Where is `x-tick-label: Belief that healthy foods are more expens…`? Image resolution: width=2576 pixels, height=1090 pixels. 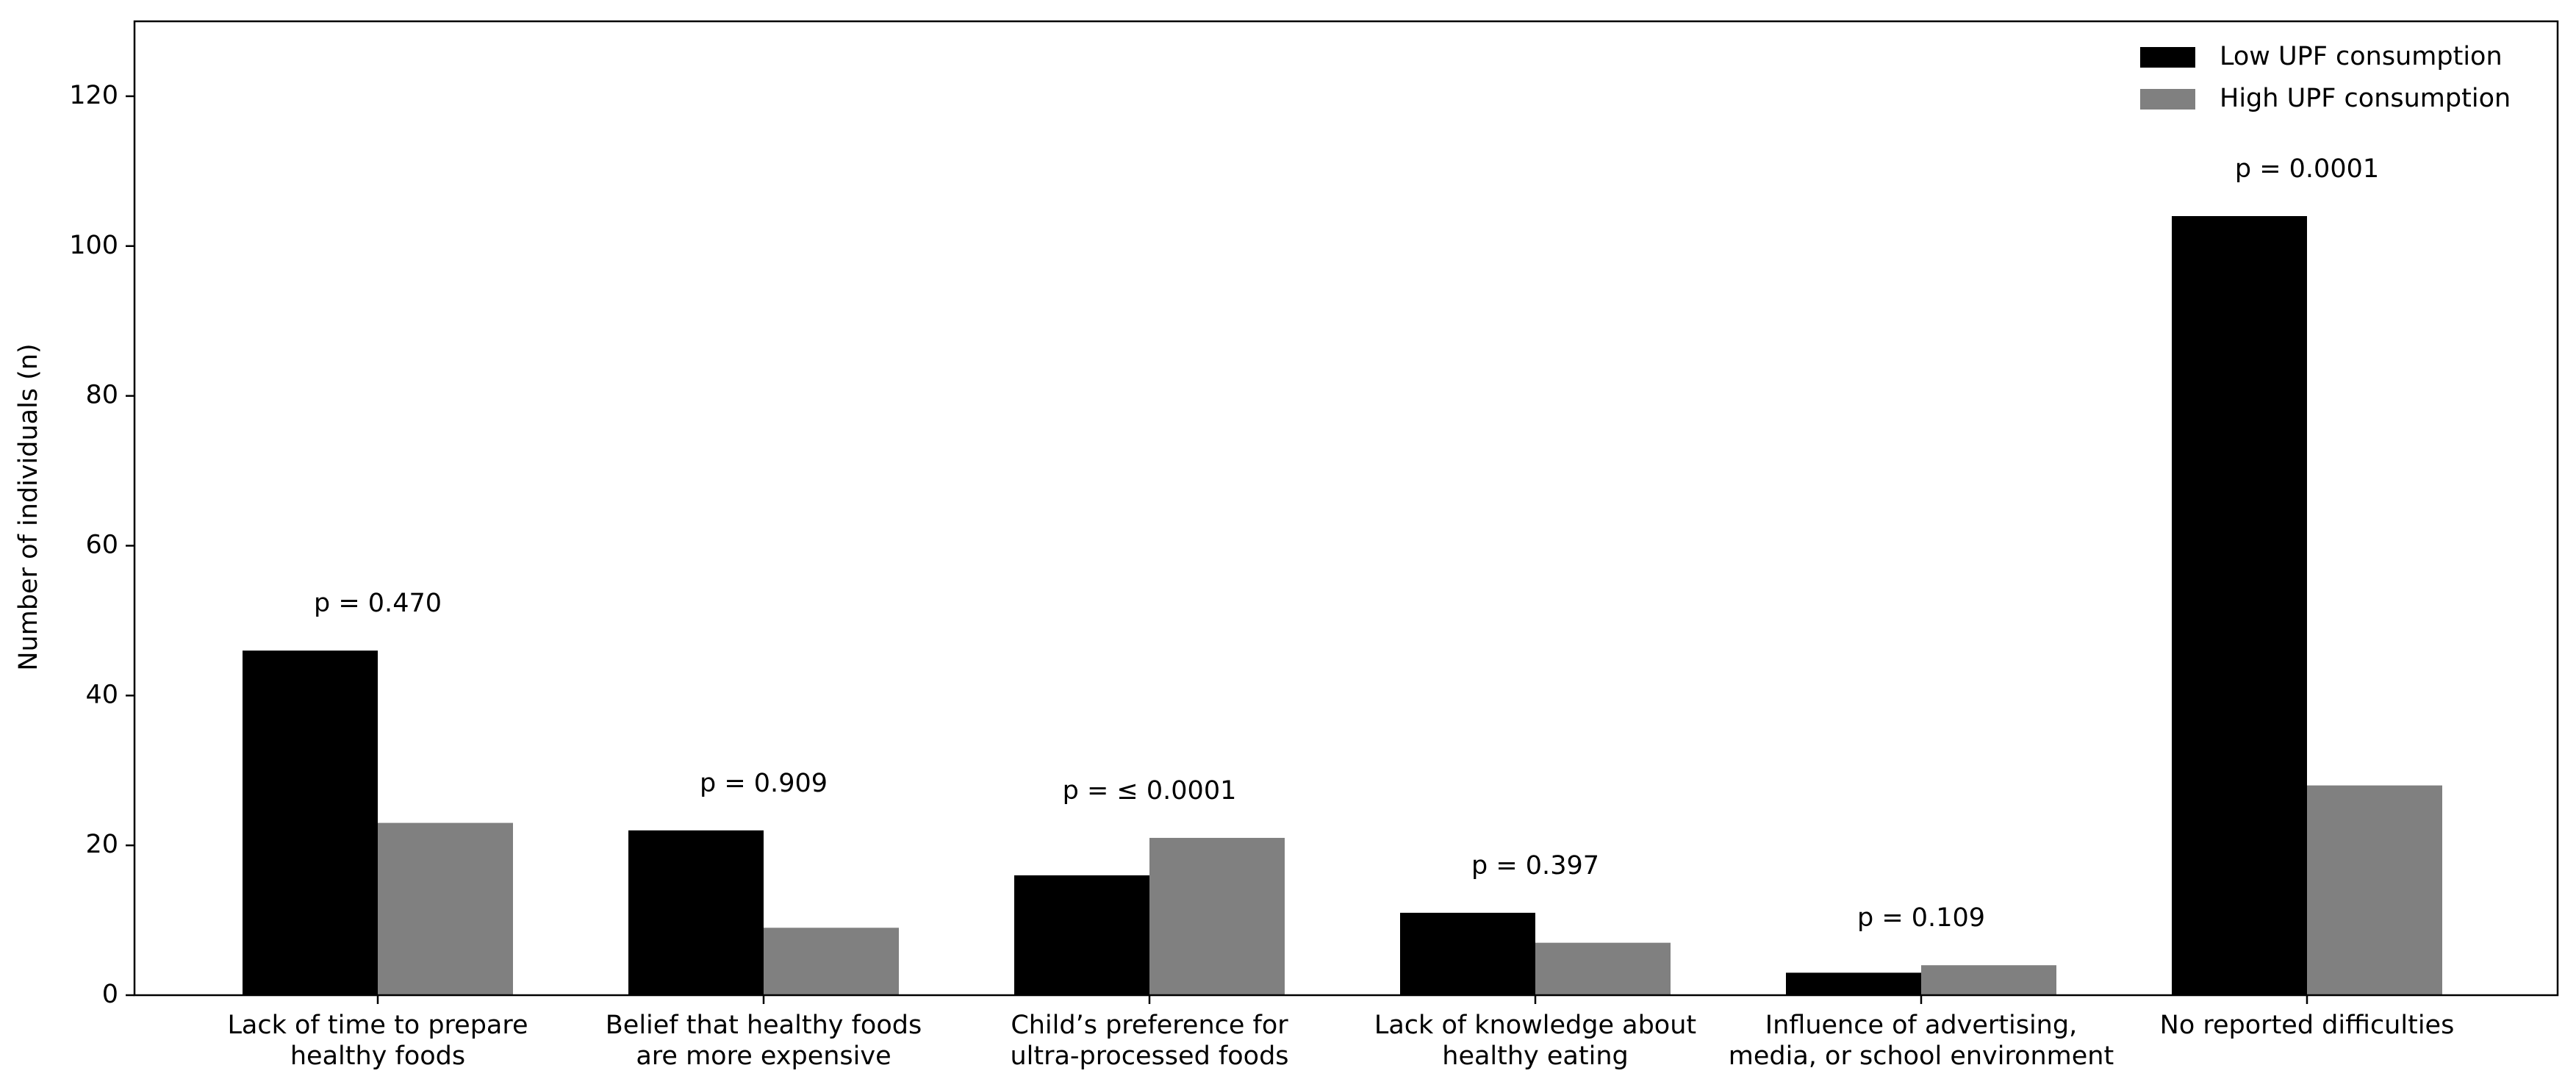 x-tick-label: Belief that healthy foods are more expens… is located at coordinates (764, 1041).